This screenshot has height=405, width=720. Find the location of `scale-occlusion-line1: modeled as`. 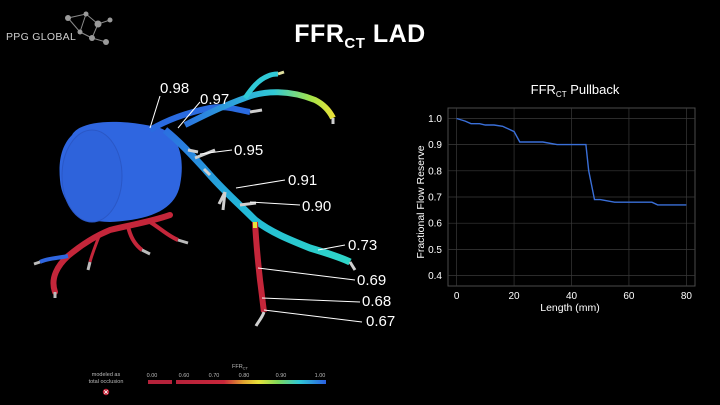

scale-occlusion-line1: modeled as is located at coordinates (106, 375).